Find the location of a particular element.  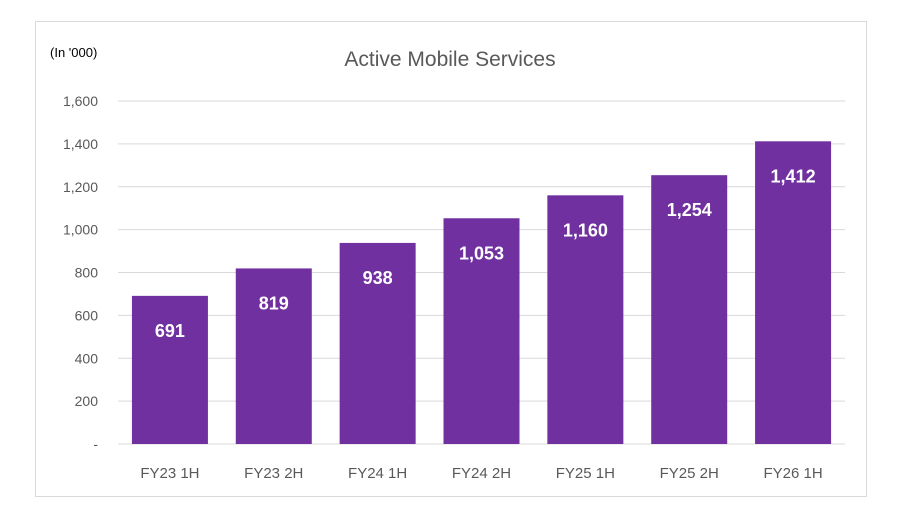

y-tick-label: 1,600 is located at coordinates (80, 101).